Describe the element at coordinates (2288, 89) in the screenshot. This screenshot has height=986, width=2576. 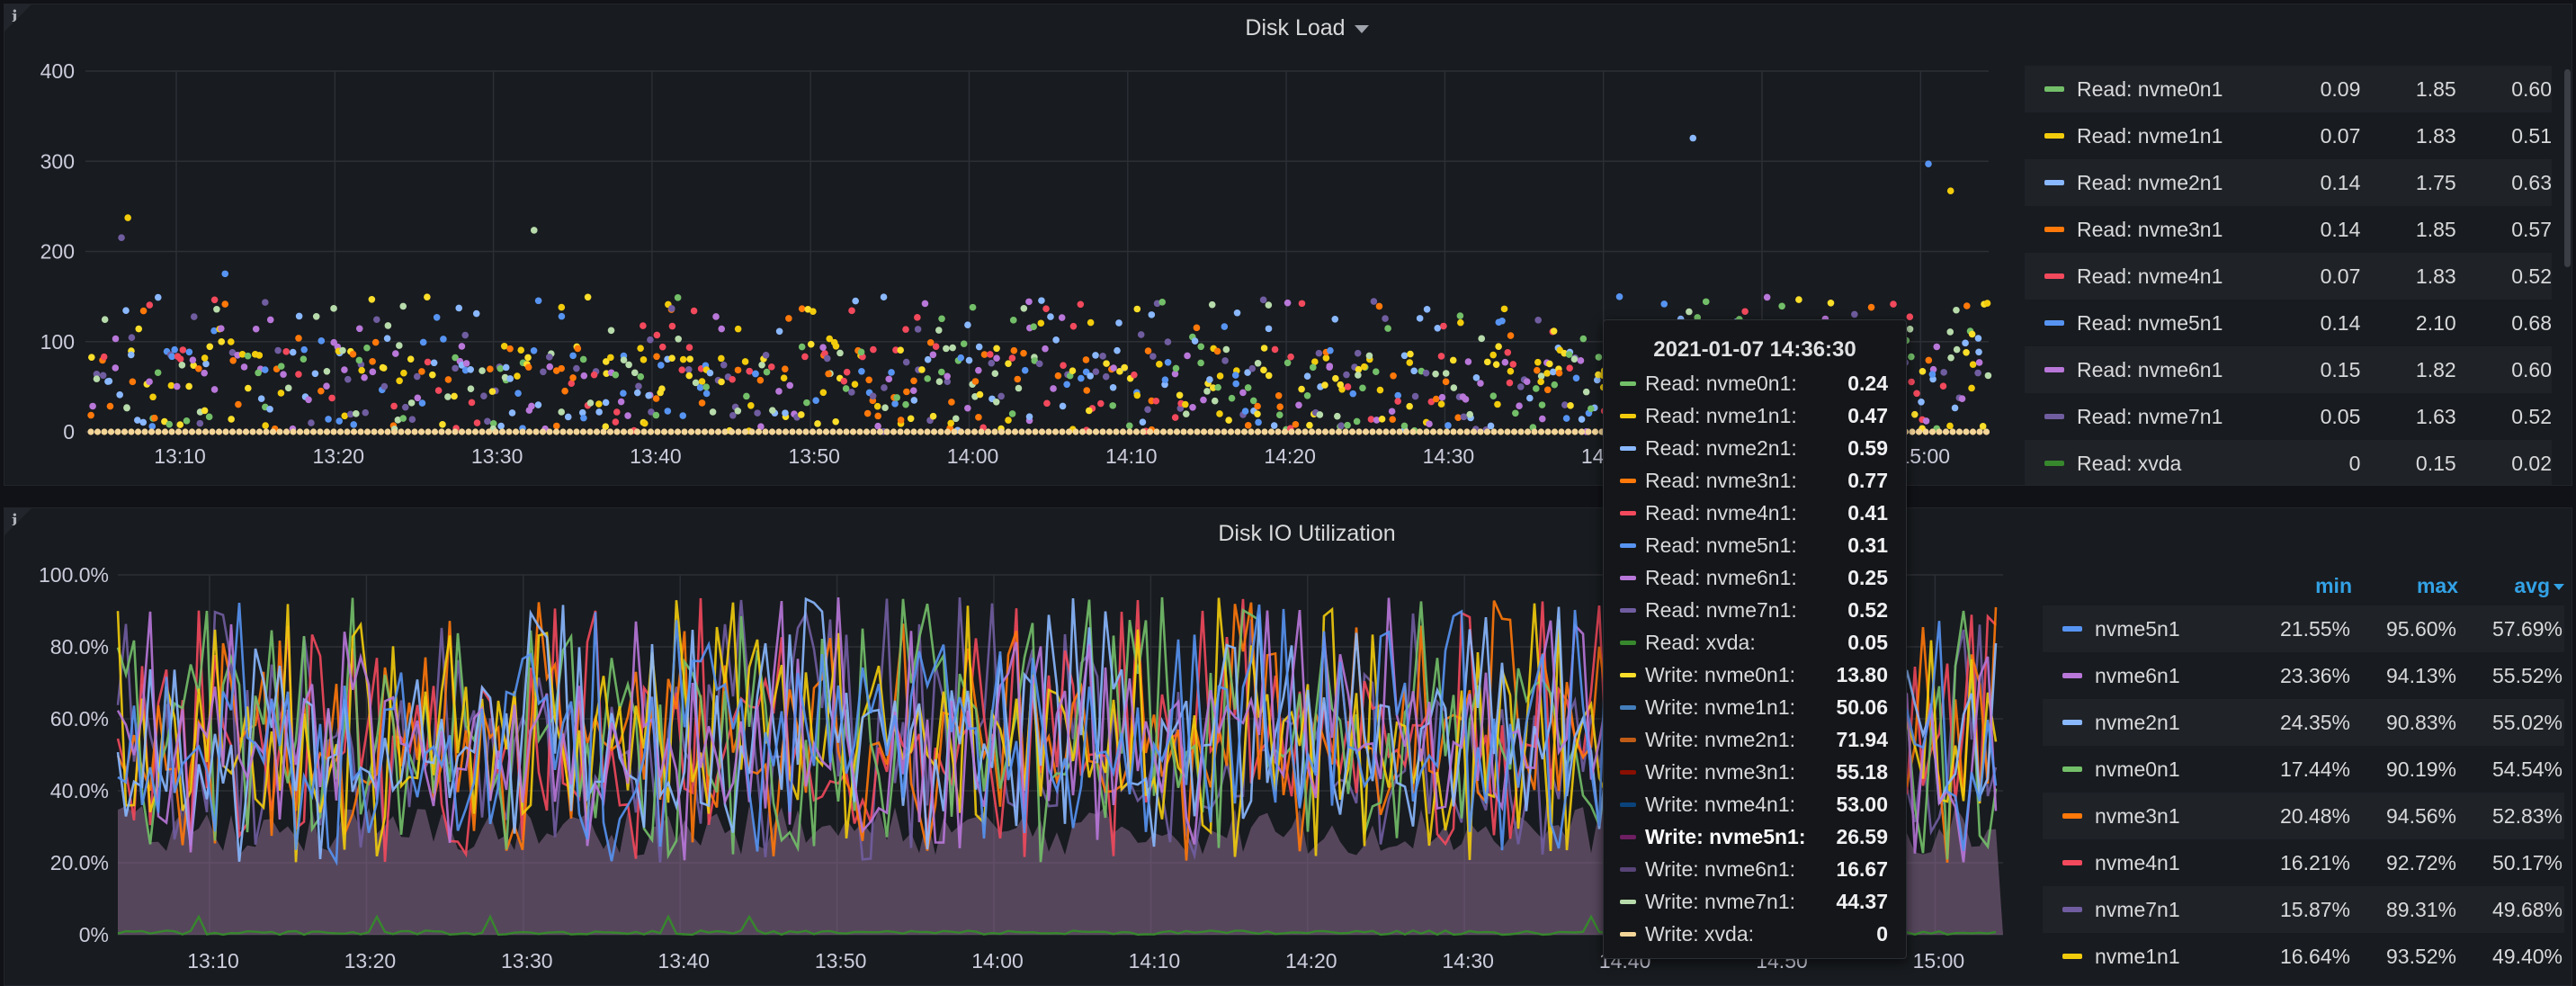
I see `legend-item: Read: nvme0n1 0.09 1.85 0.60` at that location.